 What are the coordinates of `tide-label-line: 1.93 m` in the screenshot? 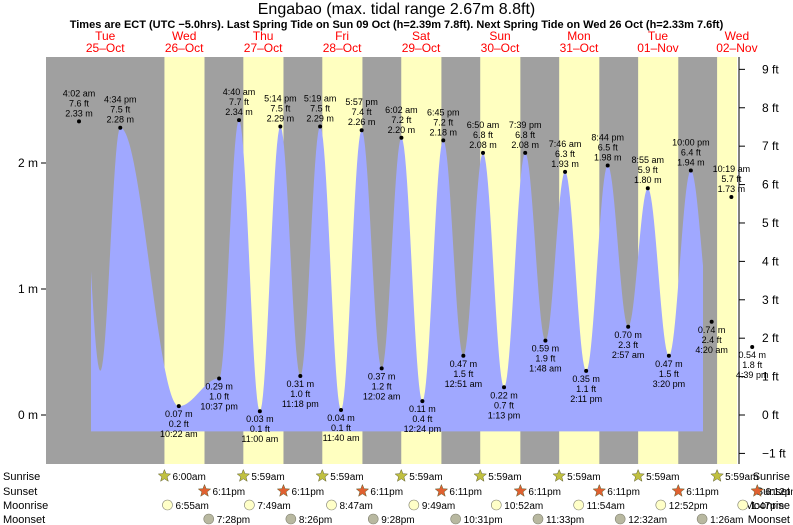 It's located at (565, 164).